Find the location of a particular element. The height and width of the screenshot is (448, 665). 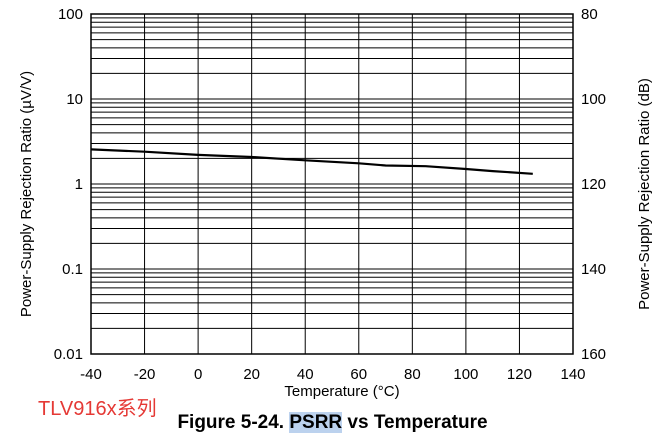

caption-prefix: Figure 5-24. is located at coordinates (233, 422).